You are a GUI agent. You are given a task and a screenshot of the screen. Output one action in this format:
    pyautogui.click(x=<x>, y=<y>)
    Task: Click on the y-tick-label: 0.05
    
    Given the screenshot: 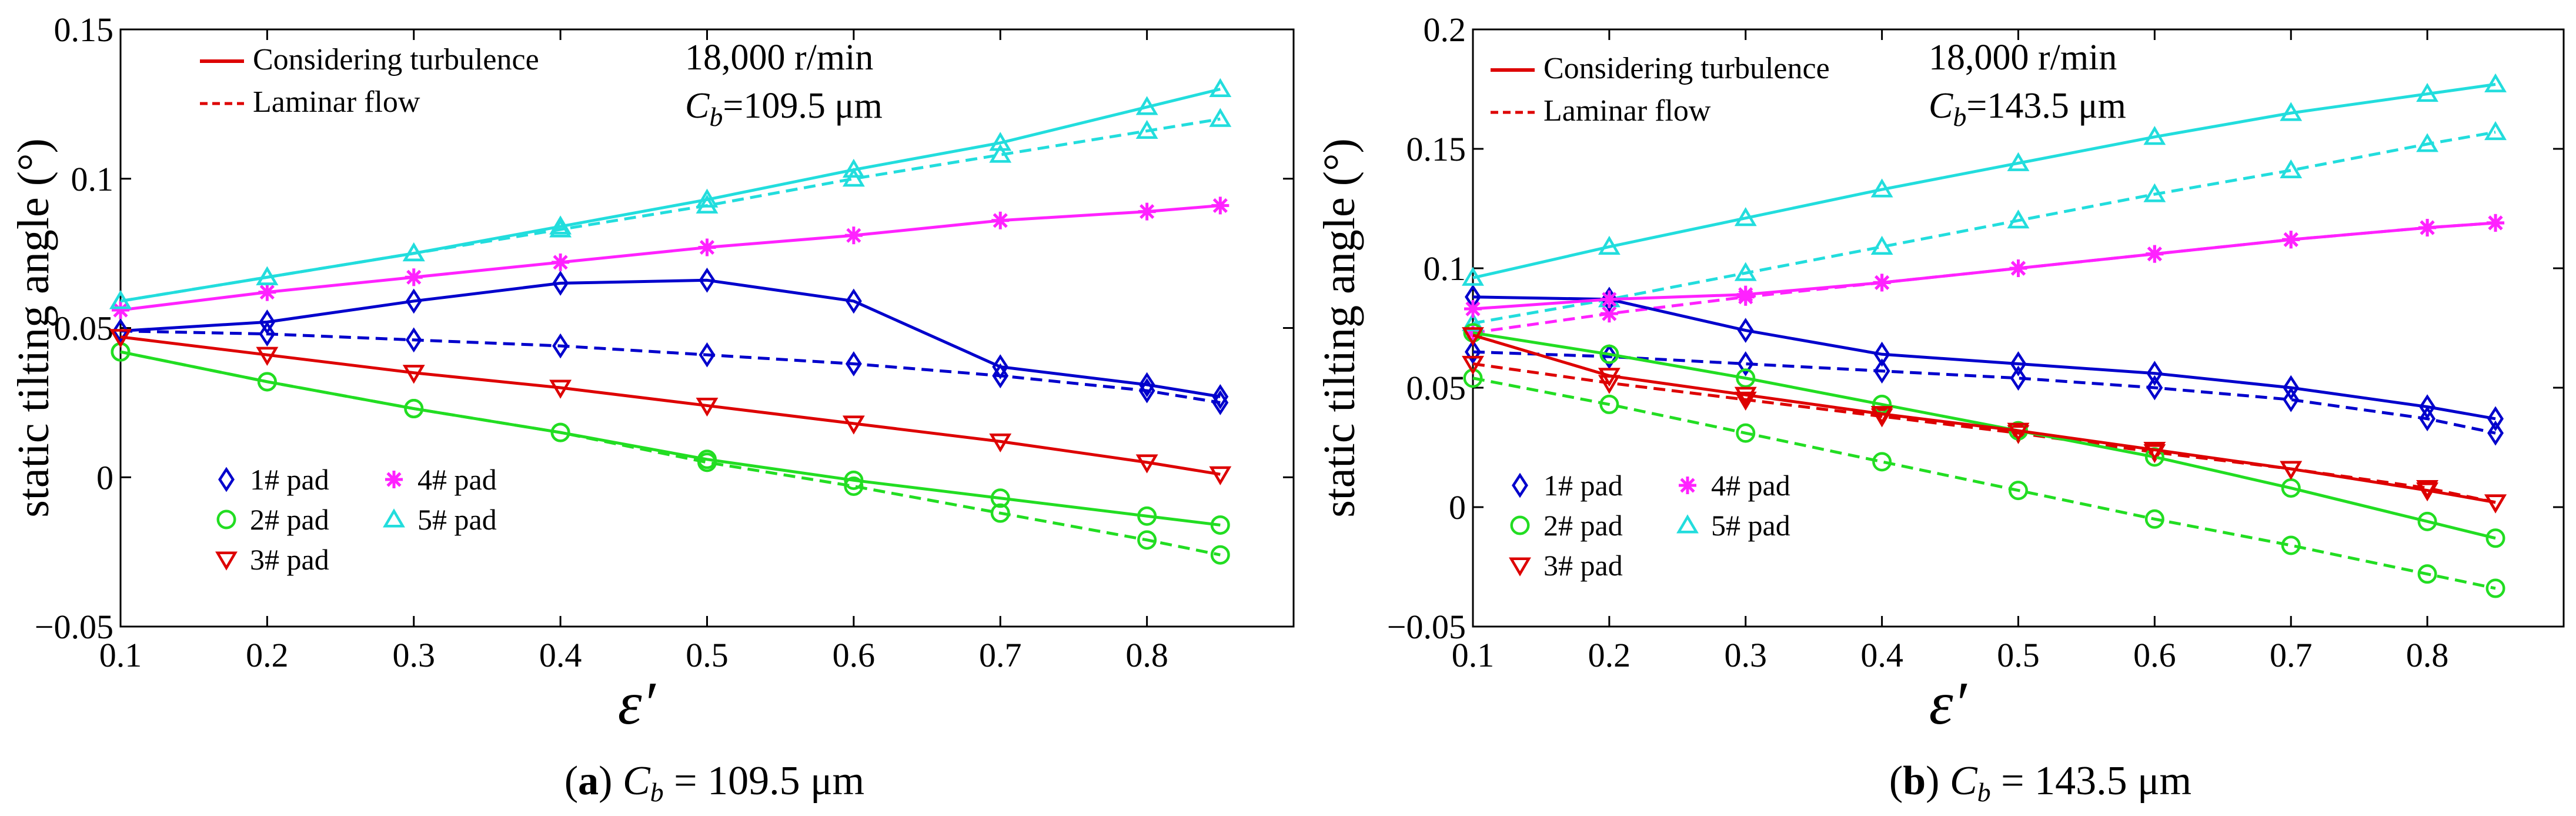 What is the action you would take?
    pyautogui.click(x=1436, y=388)
    